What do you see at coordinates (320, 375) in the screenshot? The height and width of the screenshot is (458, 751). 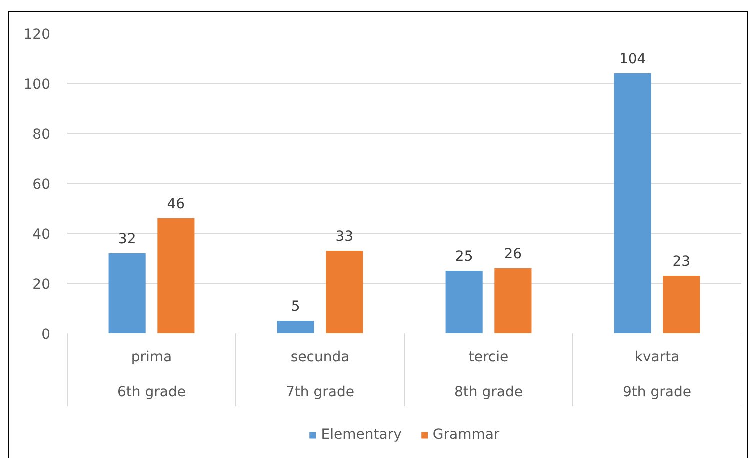 I see `category-label: secunda 7th grade` at bounding box center [320, 375].